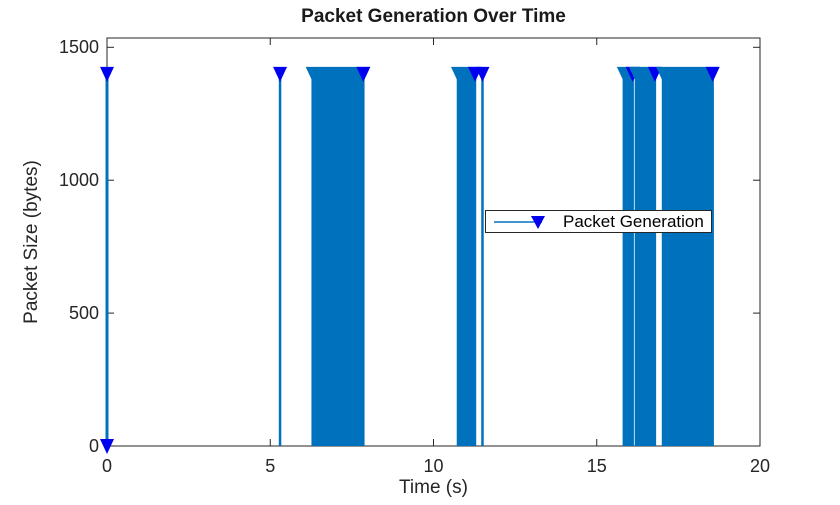 Image resolution: width=840 pixels, height=505 pixels. I want to click on x-tick-label: 0, so click(106, 466).